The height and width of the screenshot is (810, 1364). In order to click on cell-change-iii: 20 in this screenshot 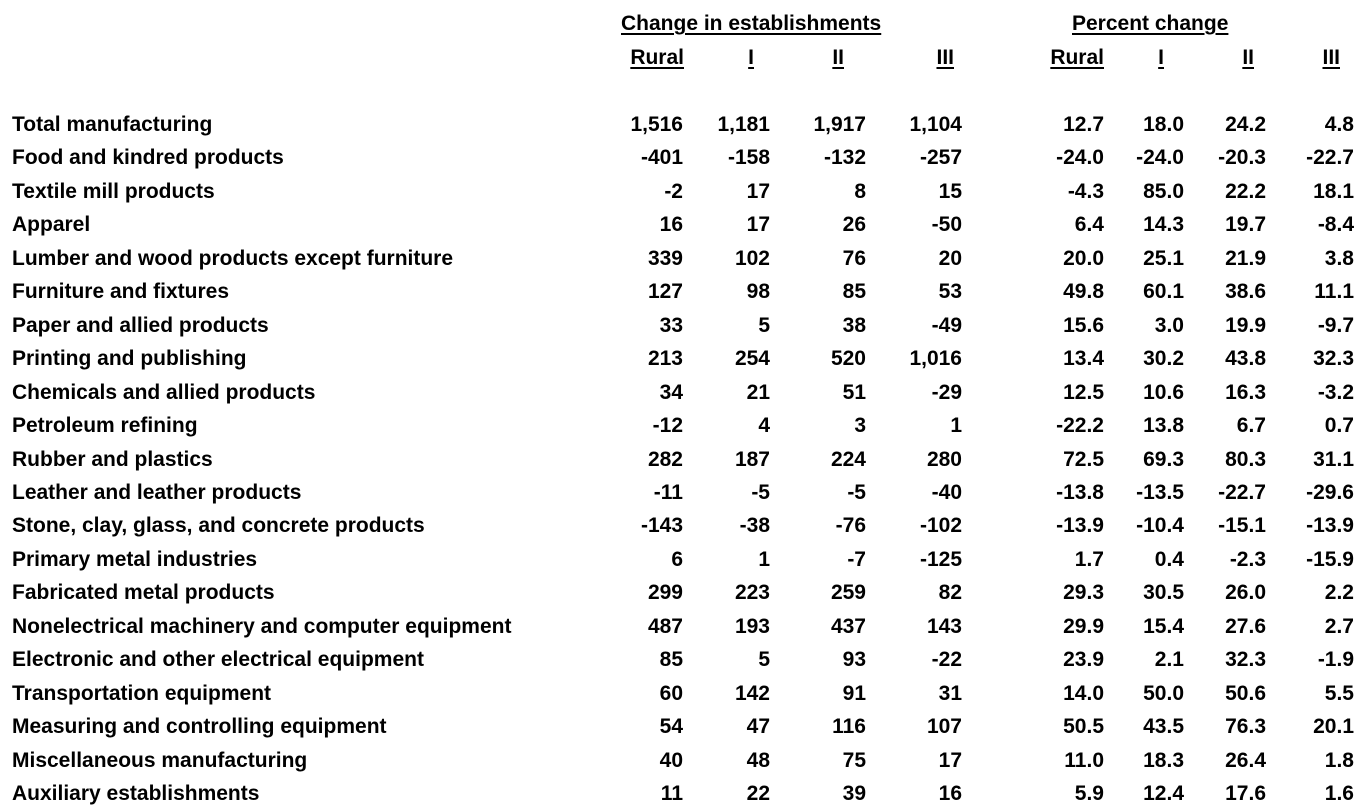, I will do `click(950, 258)`.